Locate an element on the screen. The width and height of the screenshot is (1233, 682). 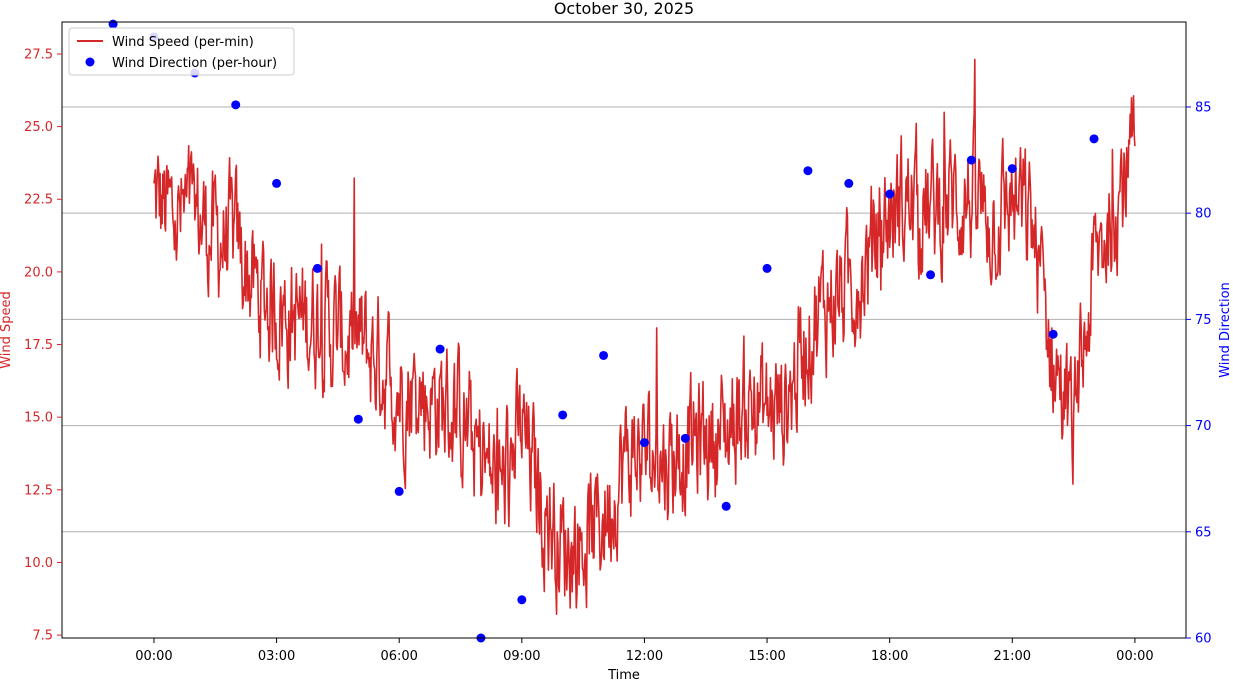
legend-dot-swatch is located at coordinates (90, 62).